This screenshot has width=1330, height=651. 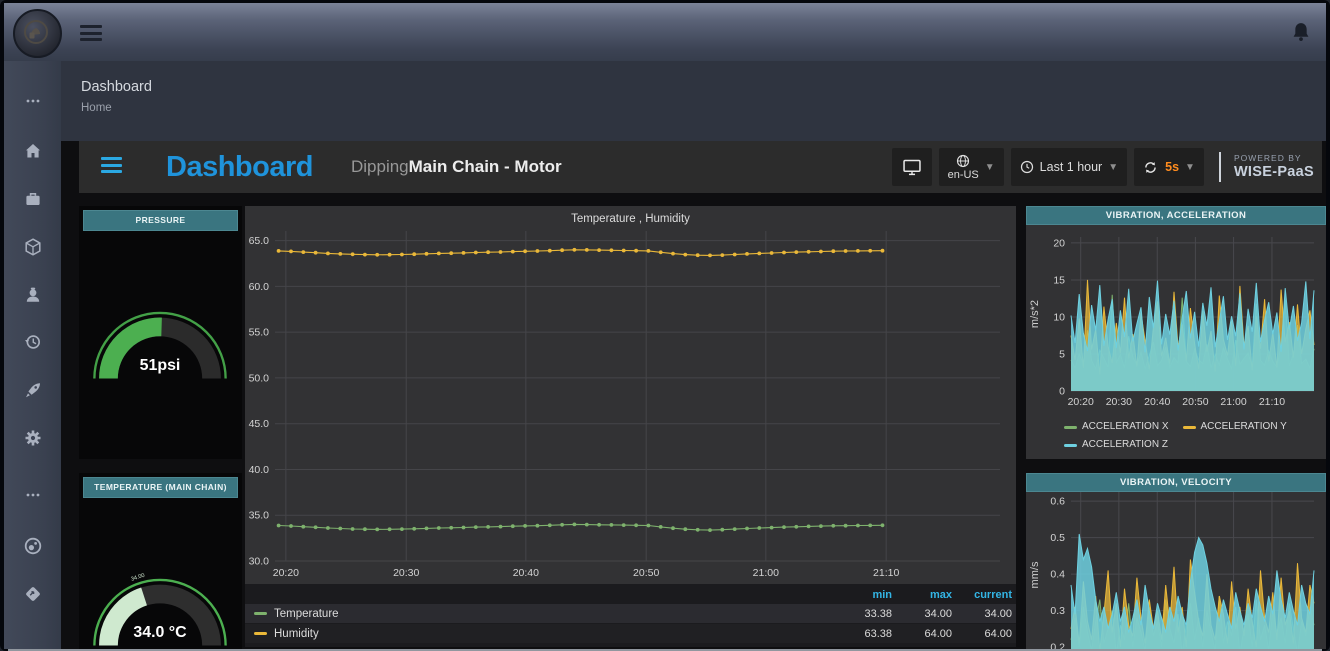 What do you see at coordinates (160, 220) in the screenshot?
I see `pressure-panel-title: PRESSURE` at bounding box center [160, 220].